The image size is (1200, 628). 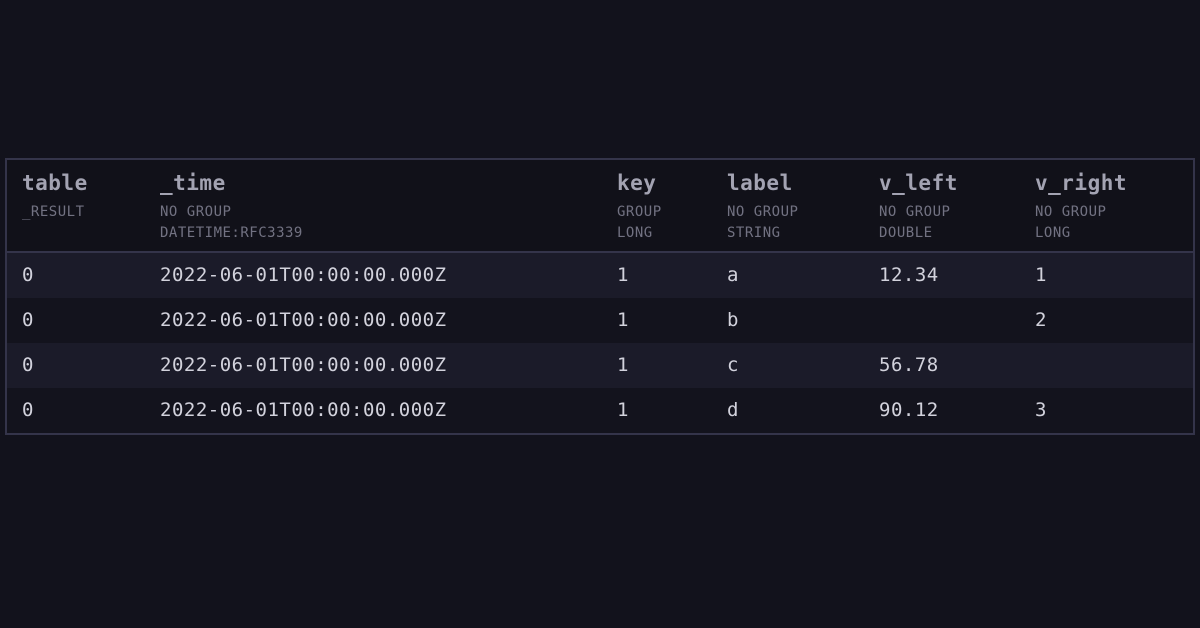 What do you see at coordinates (600, 275) in the screenshot?
I see `table-row: 0 2022-06-01T00:00:00.000Z 1 a 12.34 1` at bounding box center [600, 275].